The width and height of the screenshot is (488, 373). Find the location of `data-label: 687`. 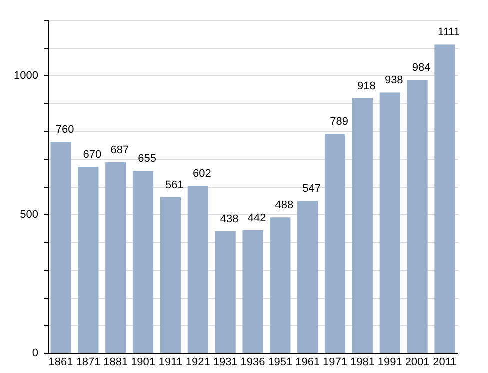

data-label: 687 is located at coordinates (120, 150).